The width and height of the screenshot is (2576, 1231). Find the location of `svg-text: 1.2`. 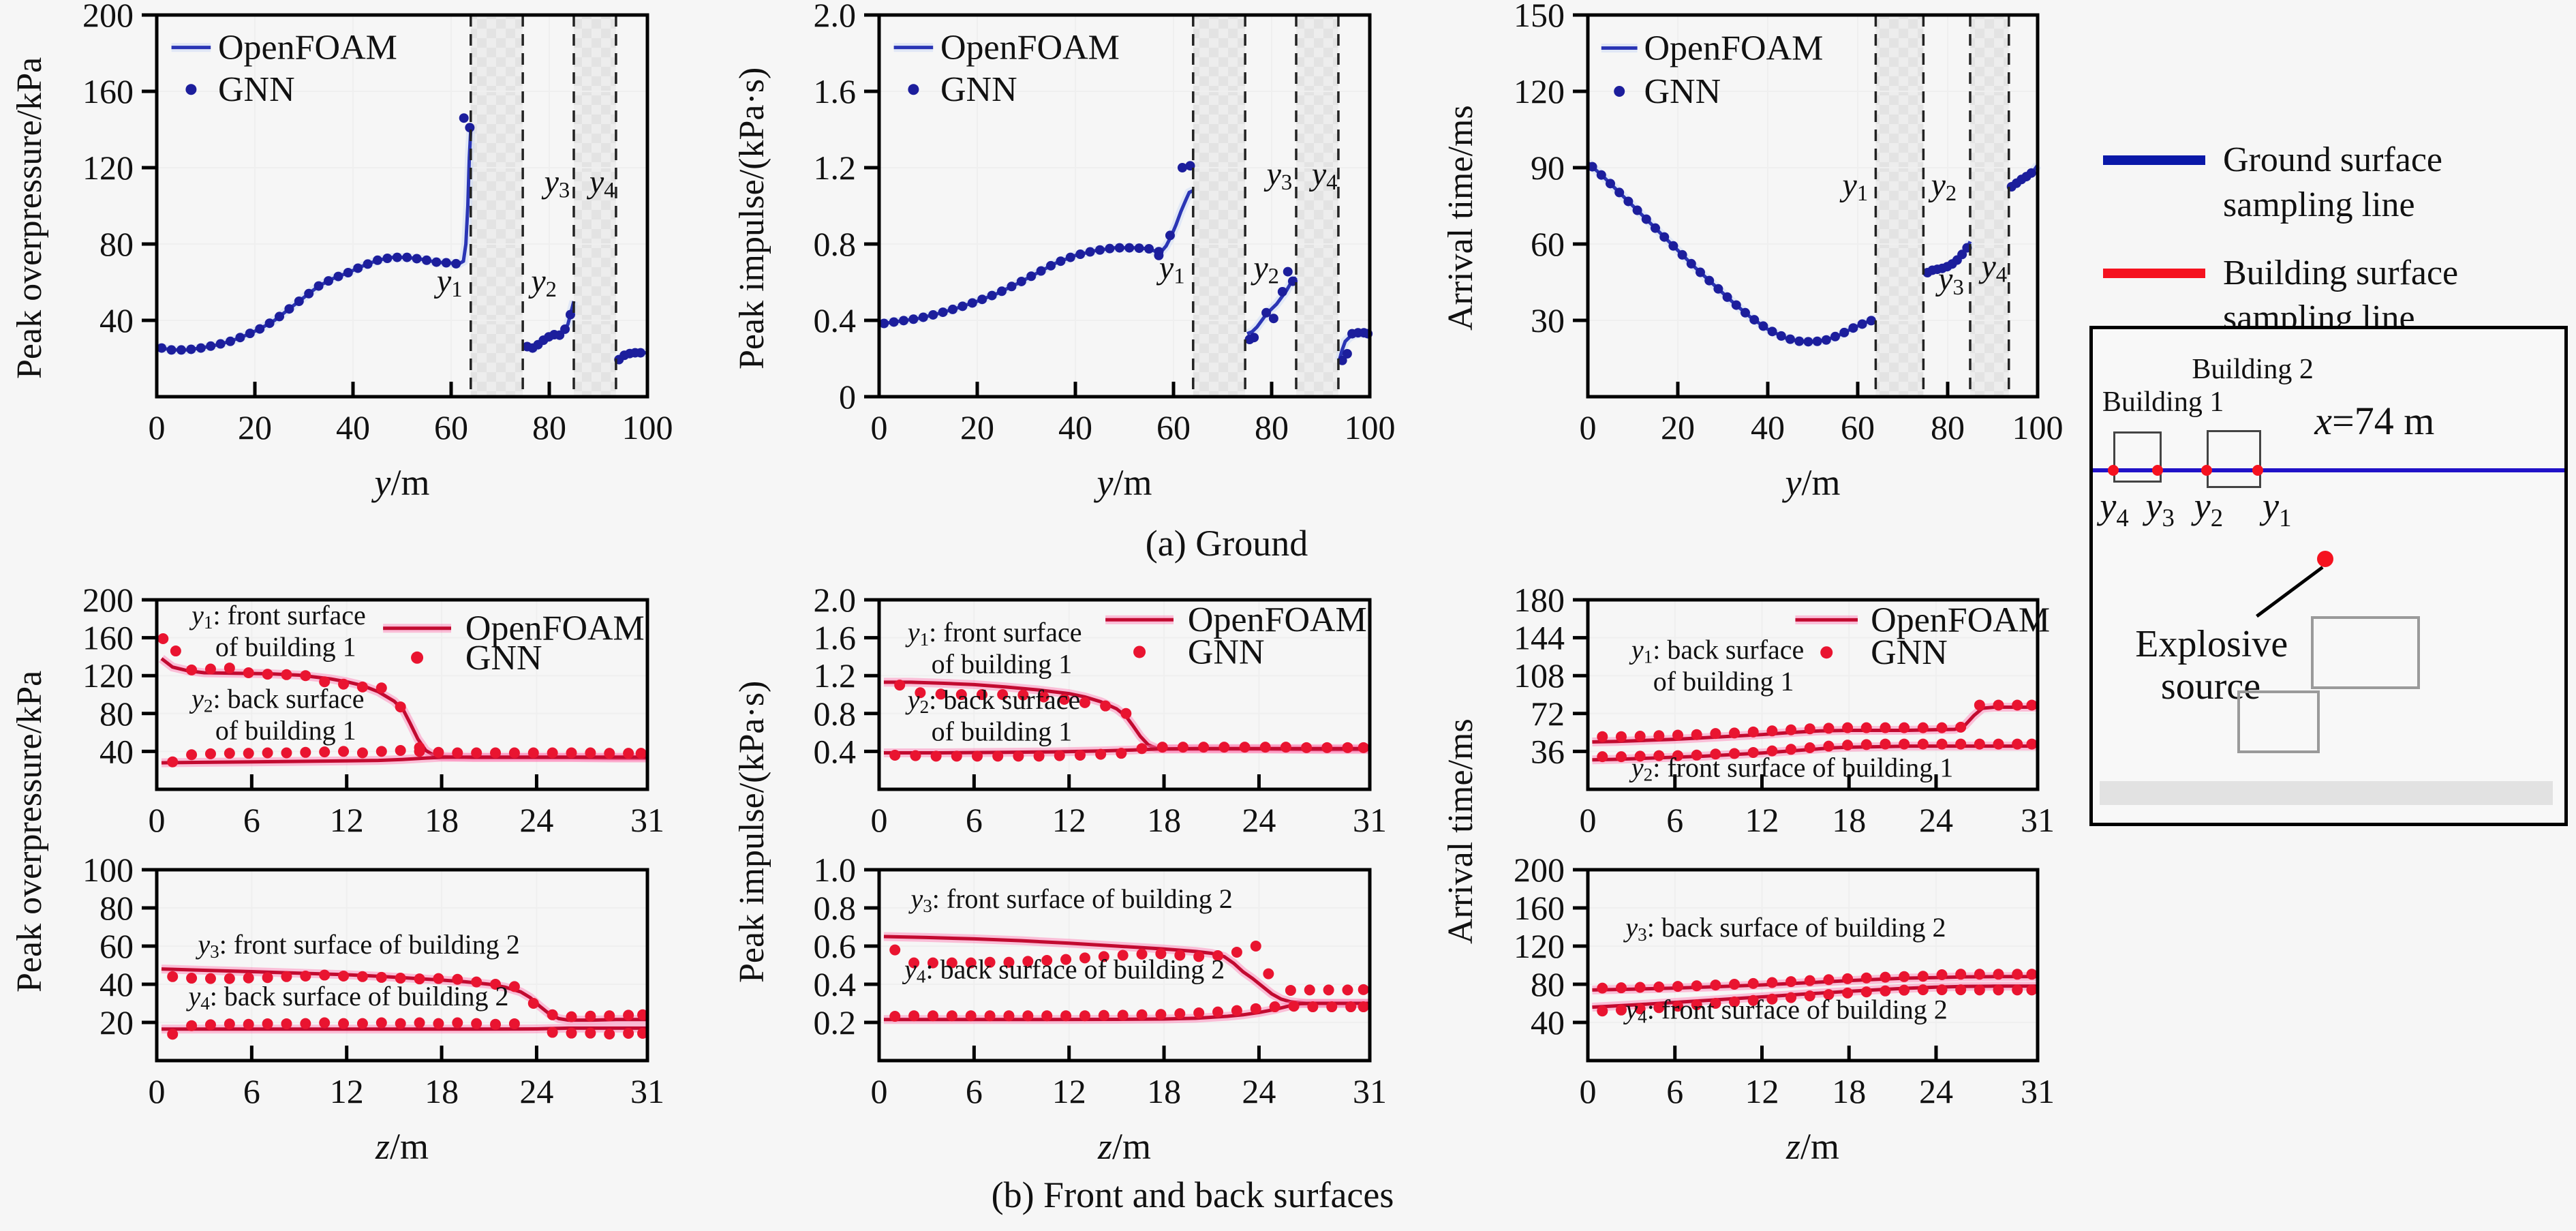

svg-text: 1.2 is located at coordinates (835, 168).